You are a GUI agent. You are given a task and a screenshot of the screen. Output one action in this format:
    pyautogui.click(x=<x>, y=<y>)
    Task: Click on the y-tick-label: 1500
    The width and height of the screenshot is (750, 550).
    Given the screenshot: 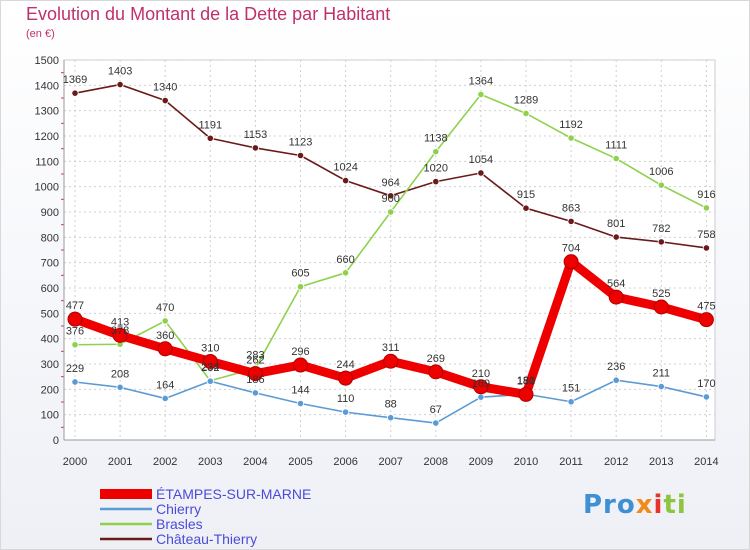 What is the action you would take?
    pyautogui.click(x=47, y=61)
    